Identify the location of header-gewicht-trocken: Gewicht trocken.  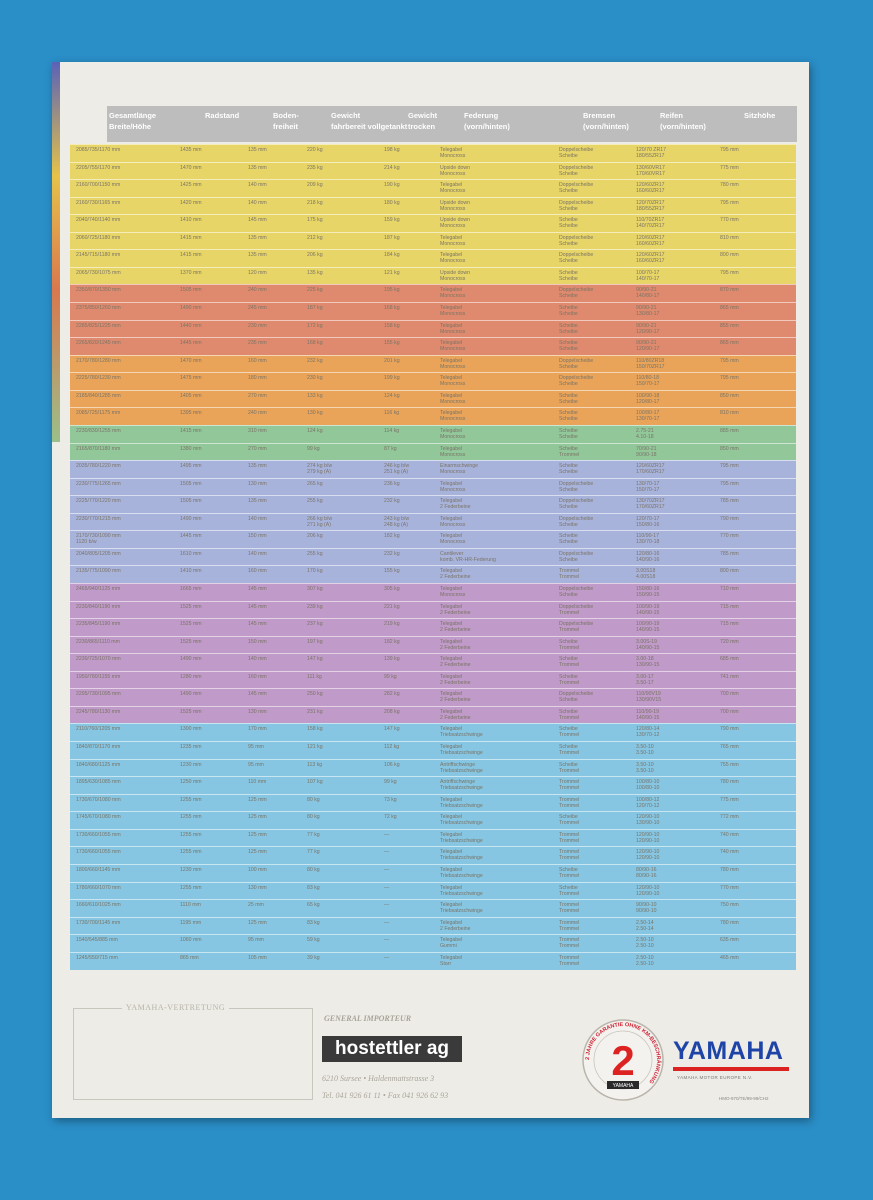
(423, 121).